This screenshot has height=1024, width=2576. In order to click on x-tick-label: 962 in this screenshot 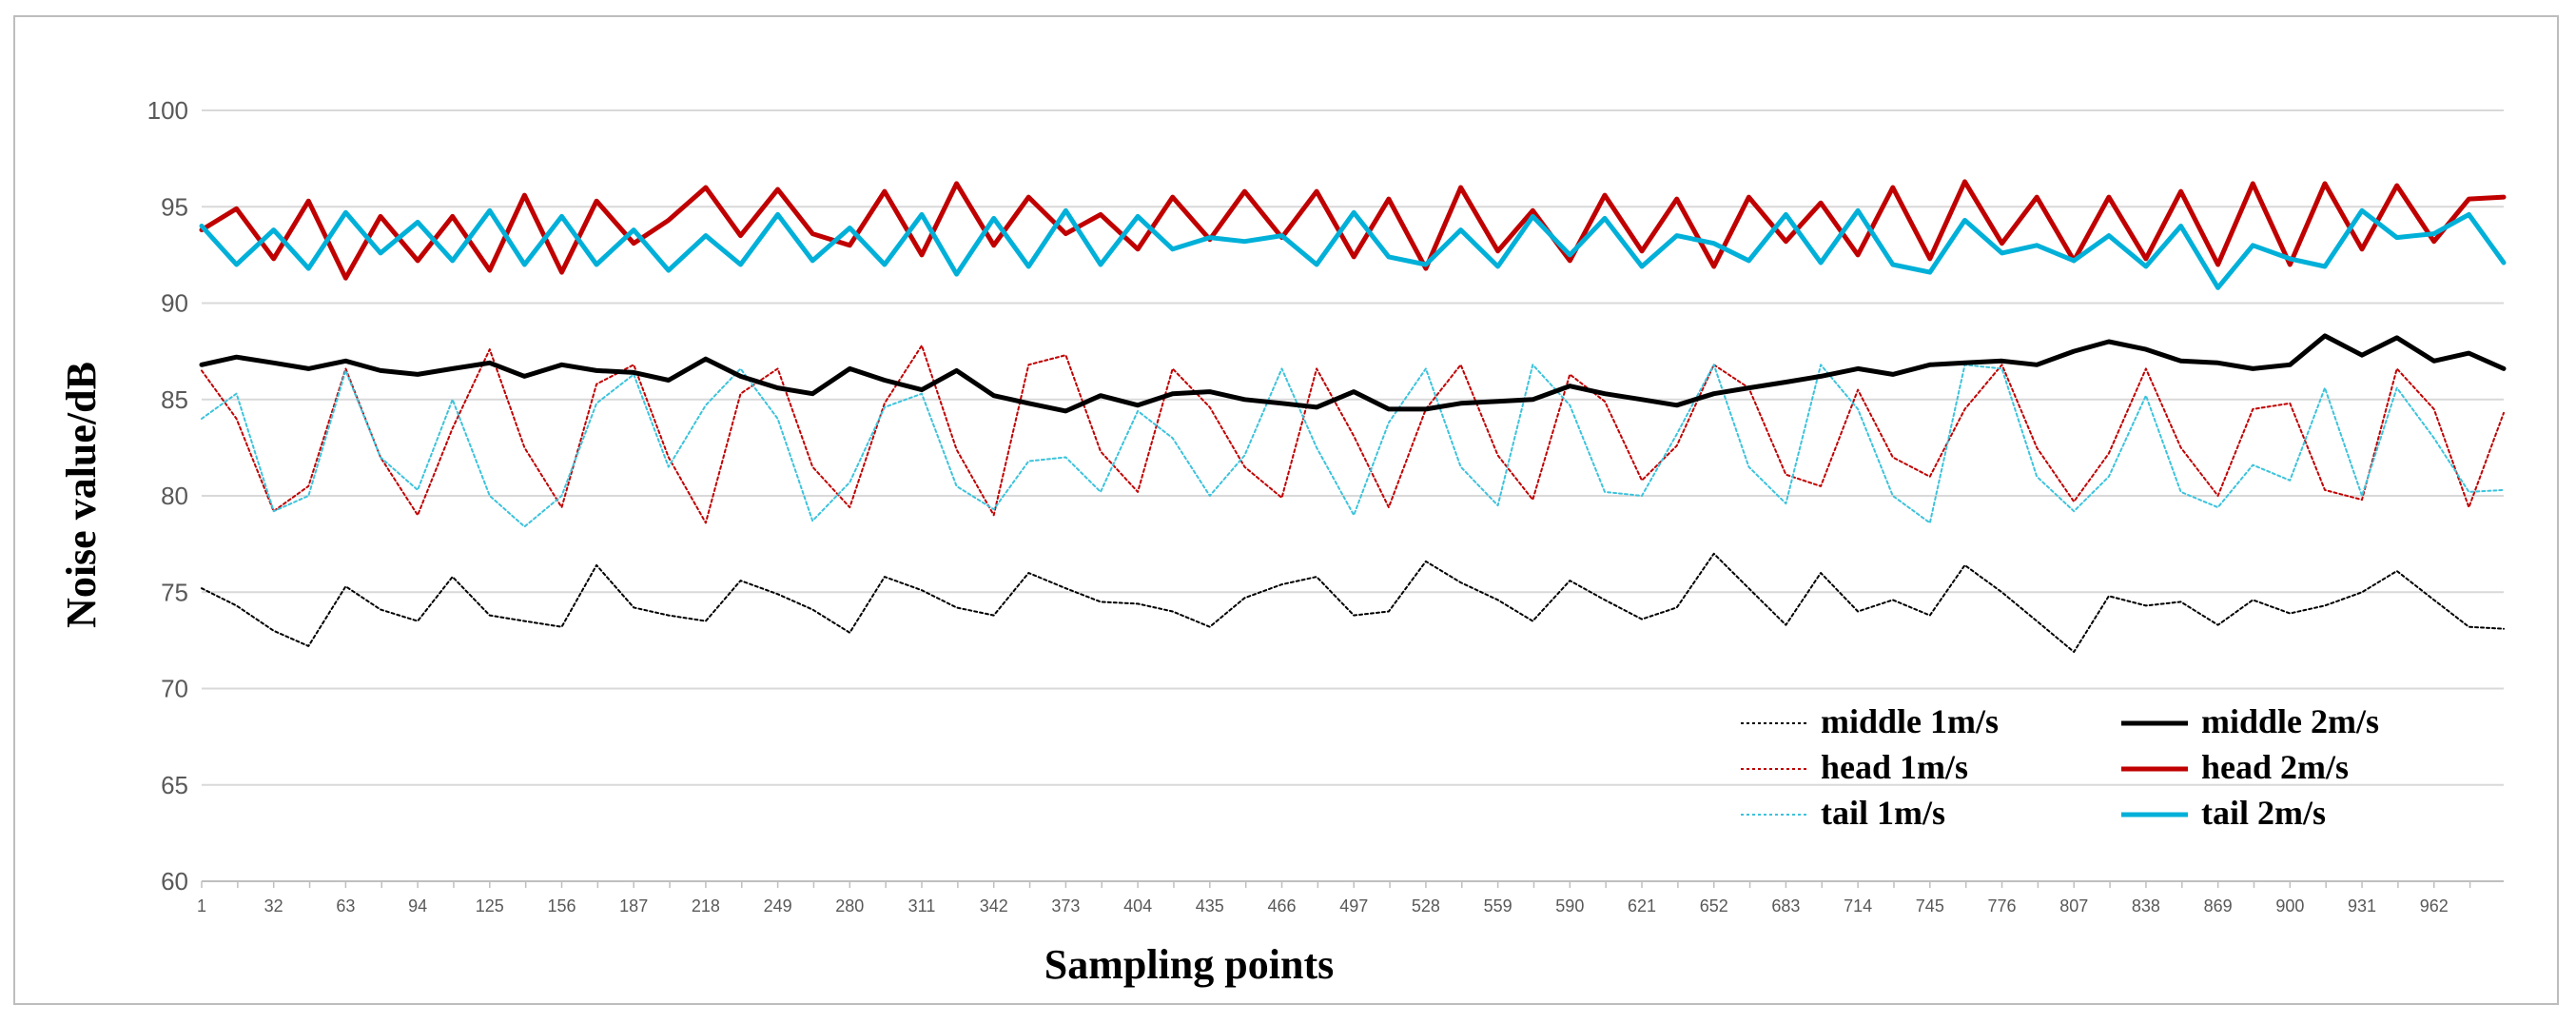, I will do `click(2434, 906)`.